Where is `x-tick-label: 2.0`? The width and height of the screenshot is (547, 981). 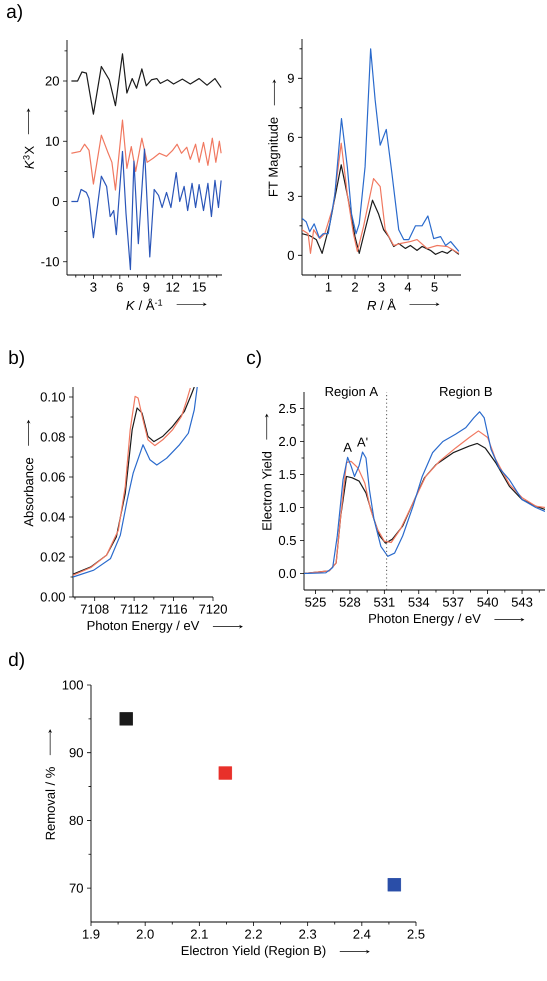
x-tick-label: 2.0 is located at coordinates (145, 934).